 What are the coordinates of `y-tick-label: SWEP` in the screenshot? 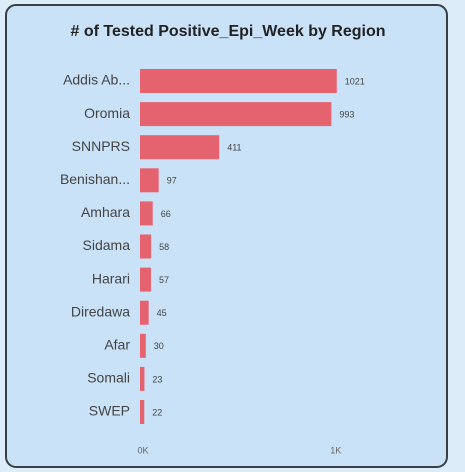 It's located at (109, 411).